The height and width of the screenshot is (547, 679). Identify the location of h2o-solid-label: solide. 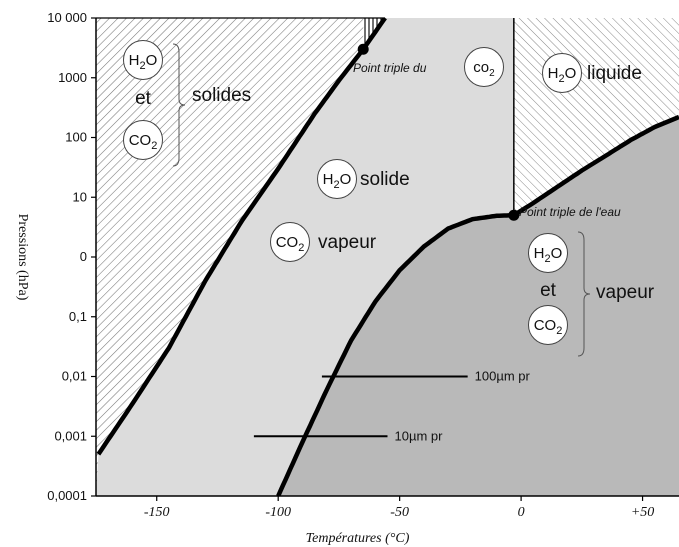
(385, 179).